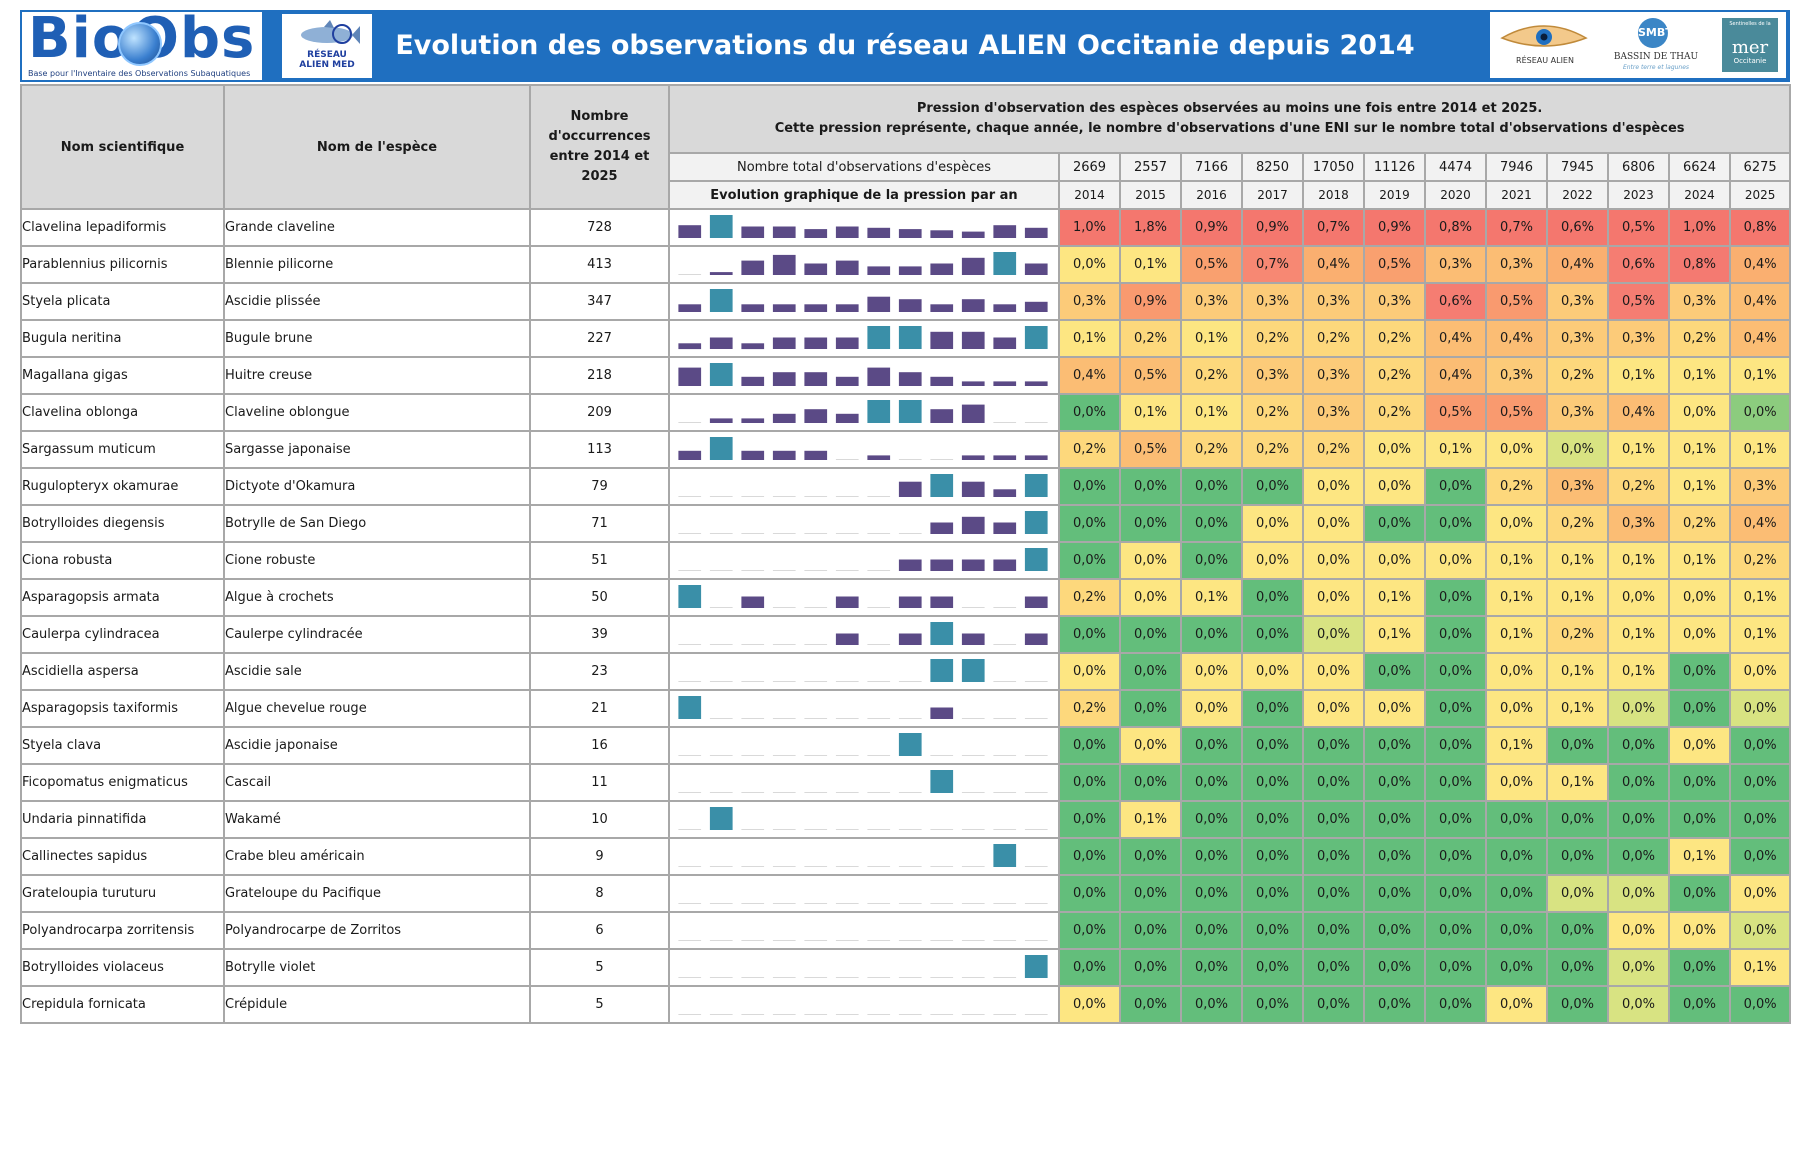 This screenshot has width=1798, height=1157. Describe the element at coordinates (1577, 486) in the screenshot. I see `pressure-cell-2022: 0,3%` at that location.